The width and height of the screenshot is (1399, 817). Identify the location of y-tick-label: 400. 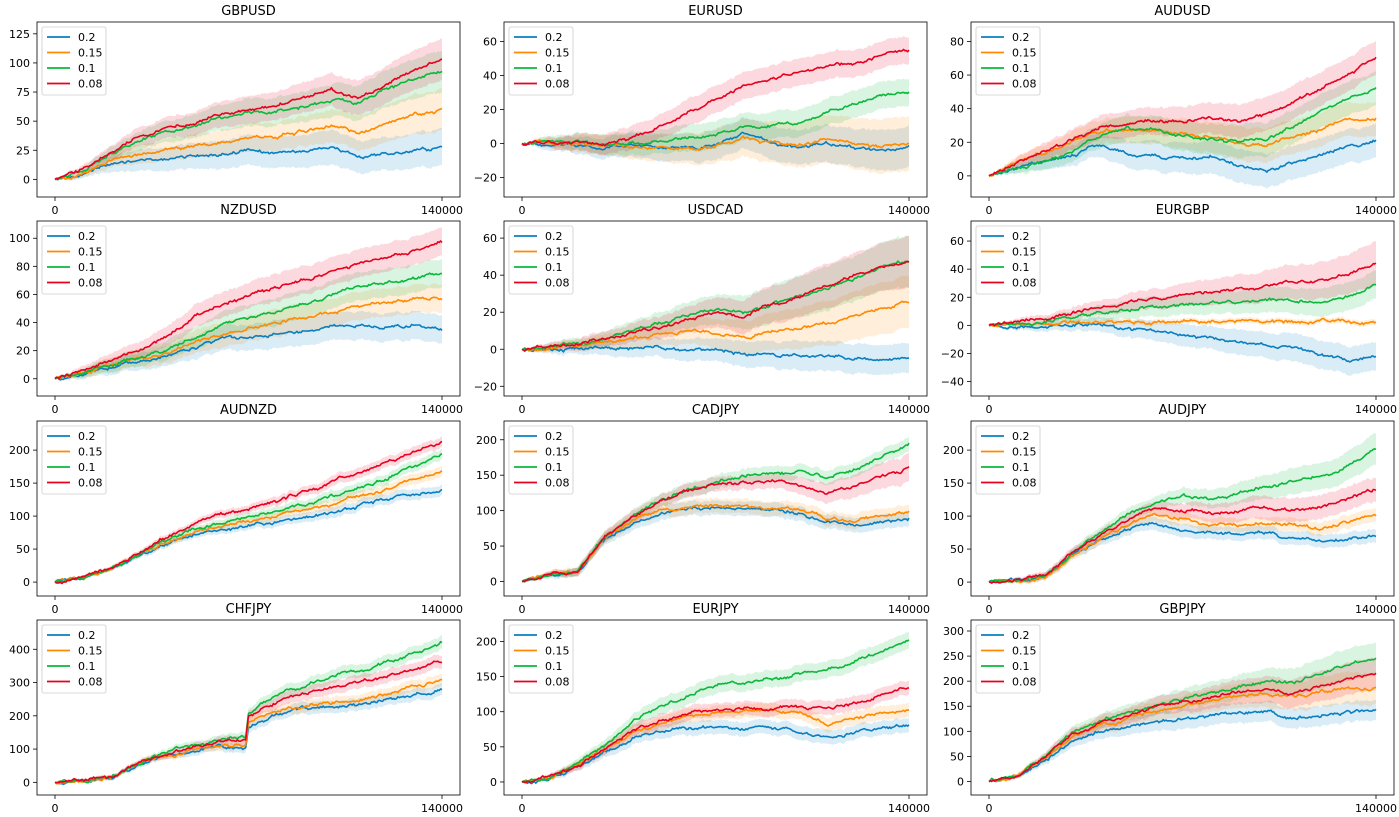
(19, 649).